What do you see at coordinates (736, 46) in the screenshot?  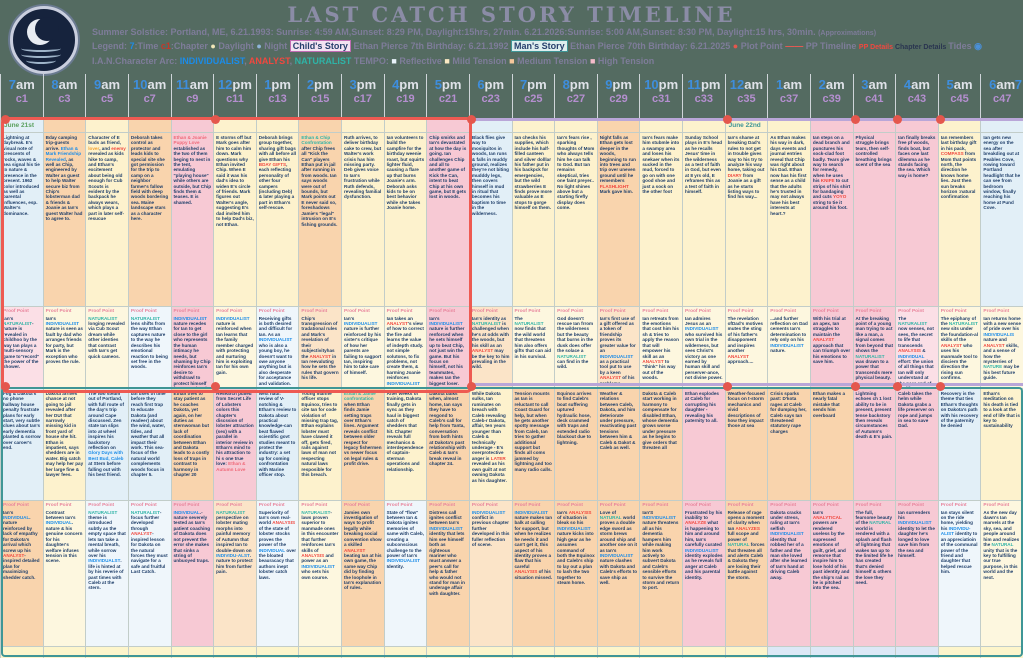 I see `legend-segment: ●` at bounding box center [736, 46].